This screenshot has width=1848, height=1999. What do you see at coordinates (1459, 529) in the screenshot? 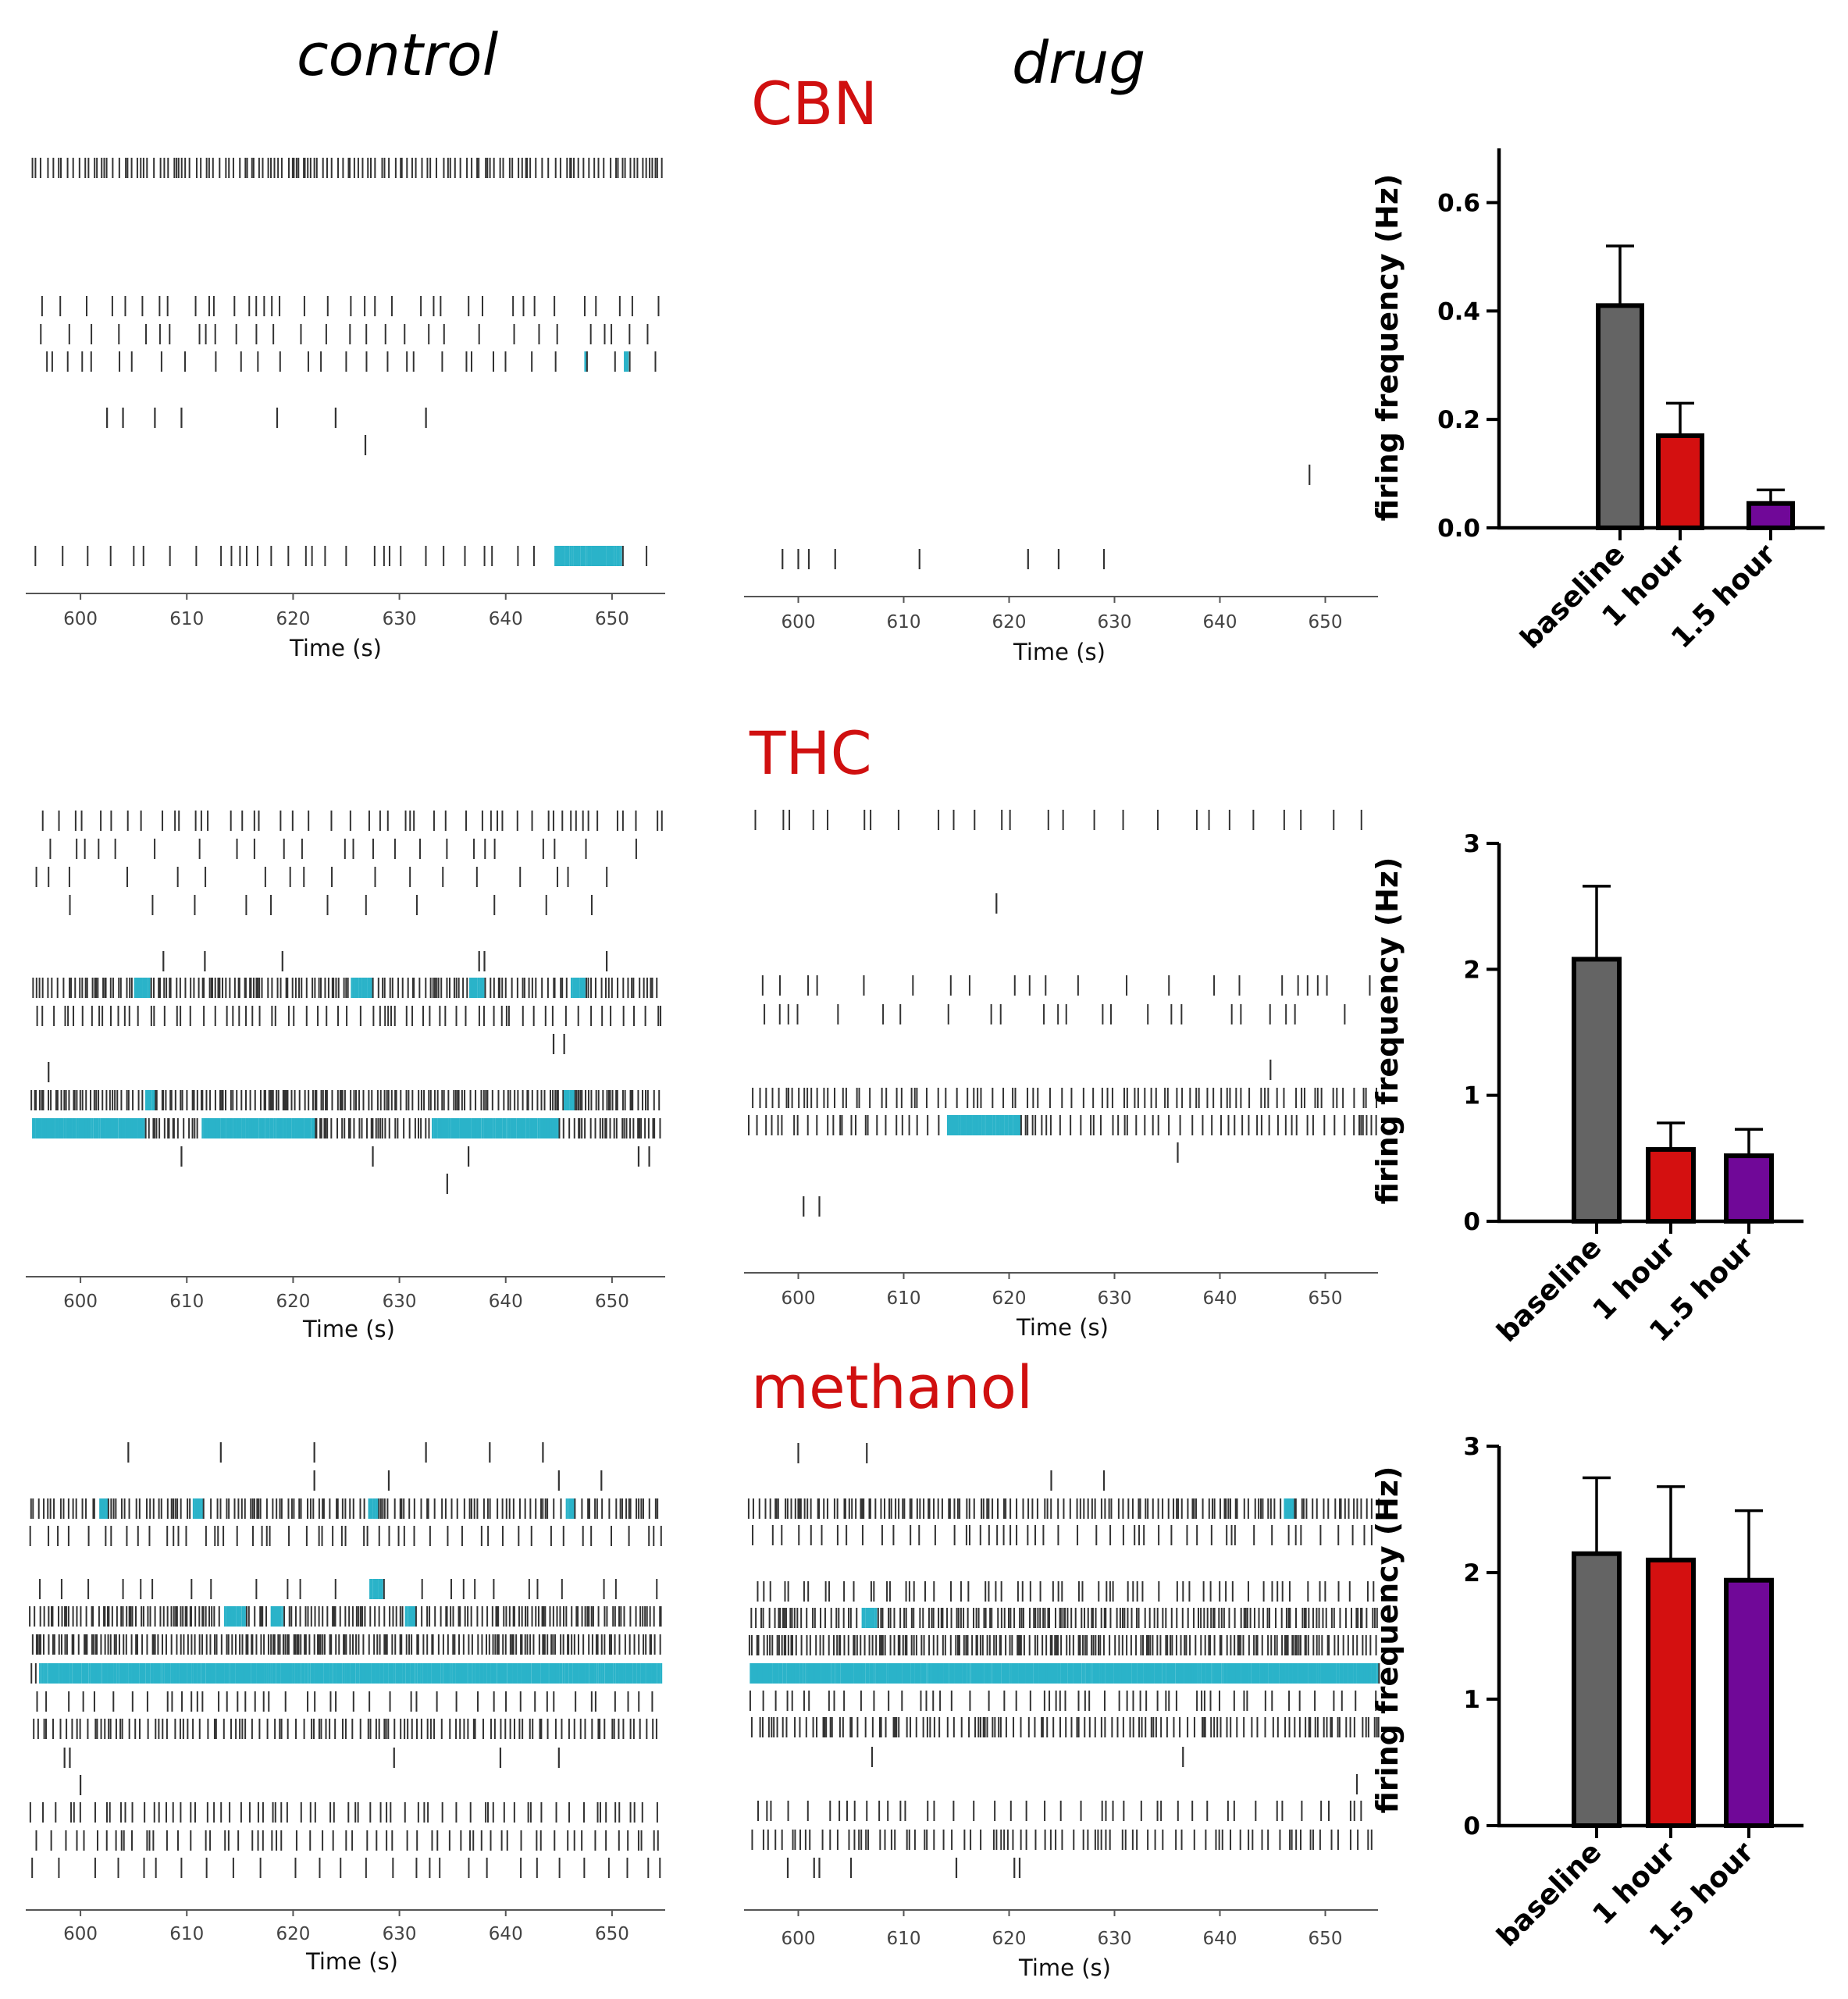
I see `y-tick-label: 0.0` at bounding box center [1459, 529].